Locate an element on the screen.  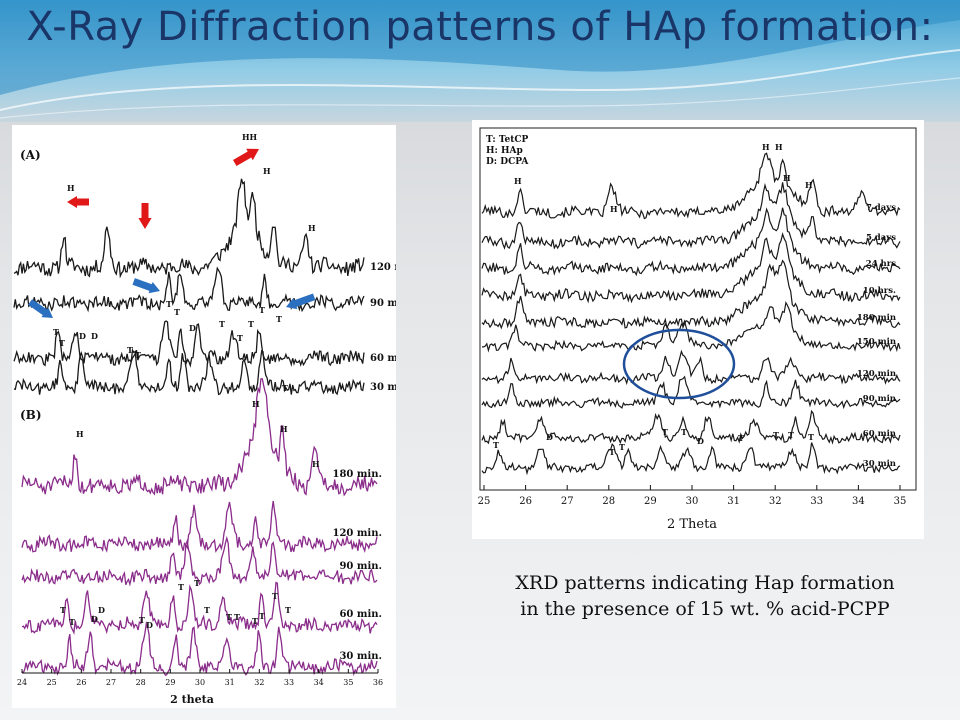
peak-label-r-14: T is located at coordinates (741, 438).